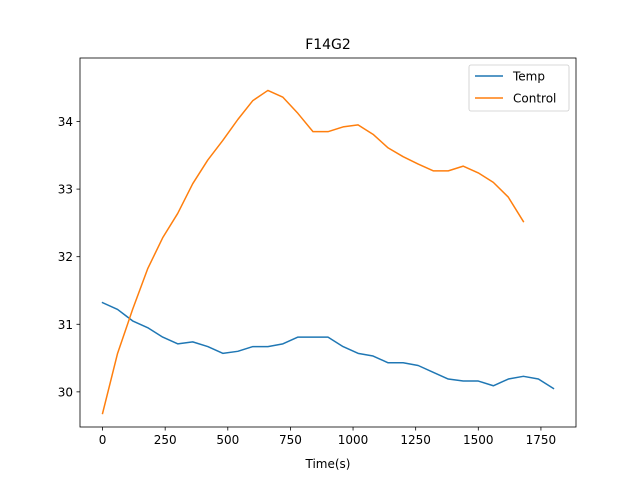 Image resolution: width=640 pixels, height=480 pixels. I want to click on x-tick-label: 250, so click(165, 440).